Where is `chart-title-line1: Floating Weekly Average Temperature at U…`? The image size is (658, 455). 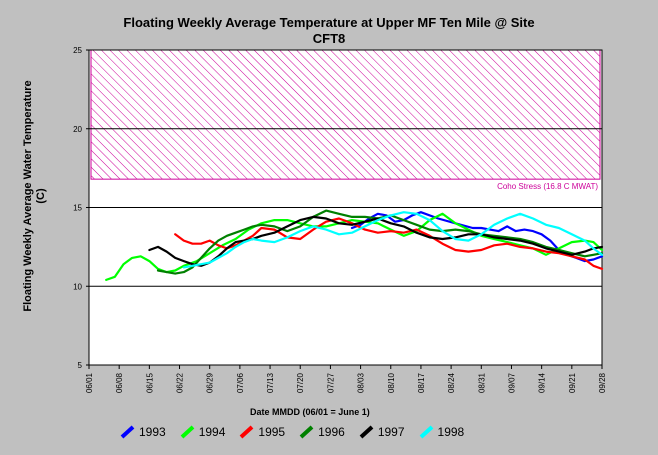
chart-title-line1: Floating Weekly Average Temperature at U… is located at coordinates (329, 22).